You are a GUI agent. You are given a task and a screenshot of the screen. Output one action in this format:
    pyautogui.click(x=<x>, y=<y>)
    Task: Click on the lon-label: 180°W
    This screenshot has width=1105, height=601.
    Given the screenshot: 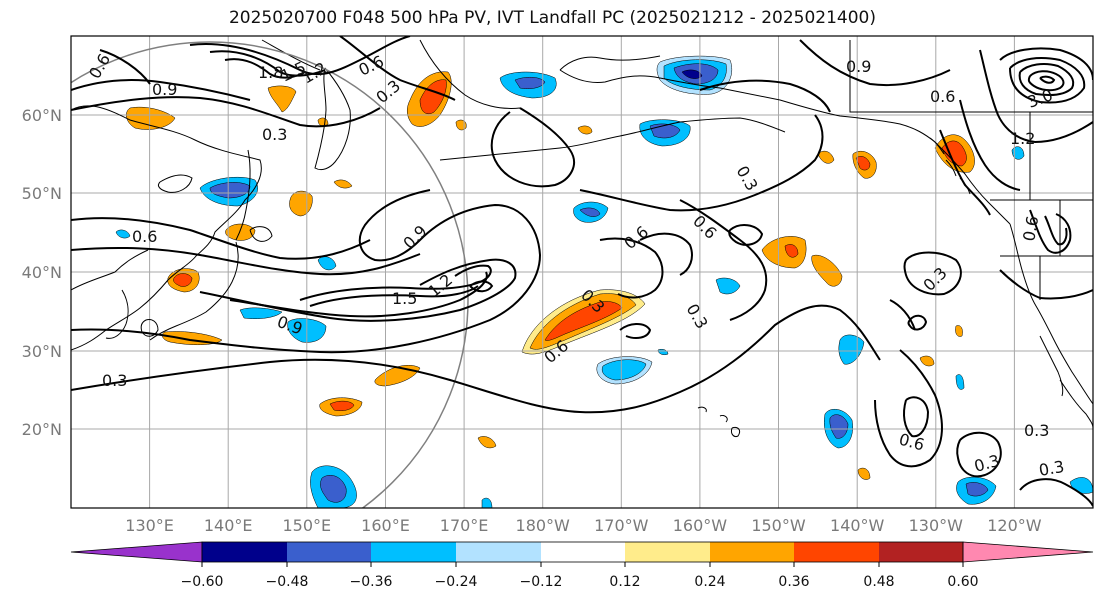 What is the action you would take?
    pyautogui.click(x=543, y=525)
    